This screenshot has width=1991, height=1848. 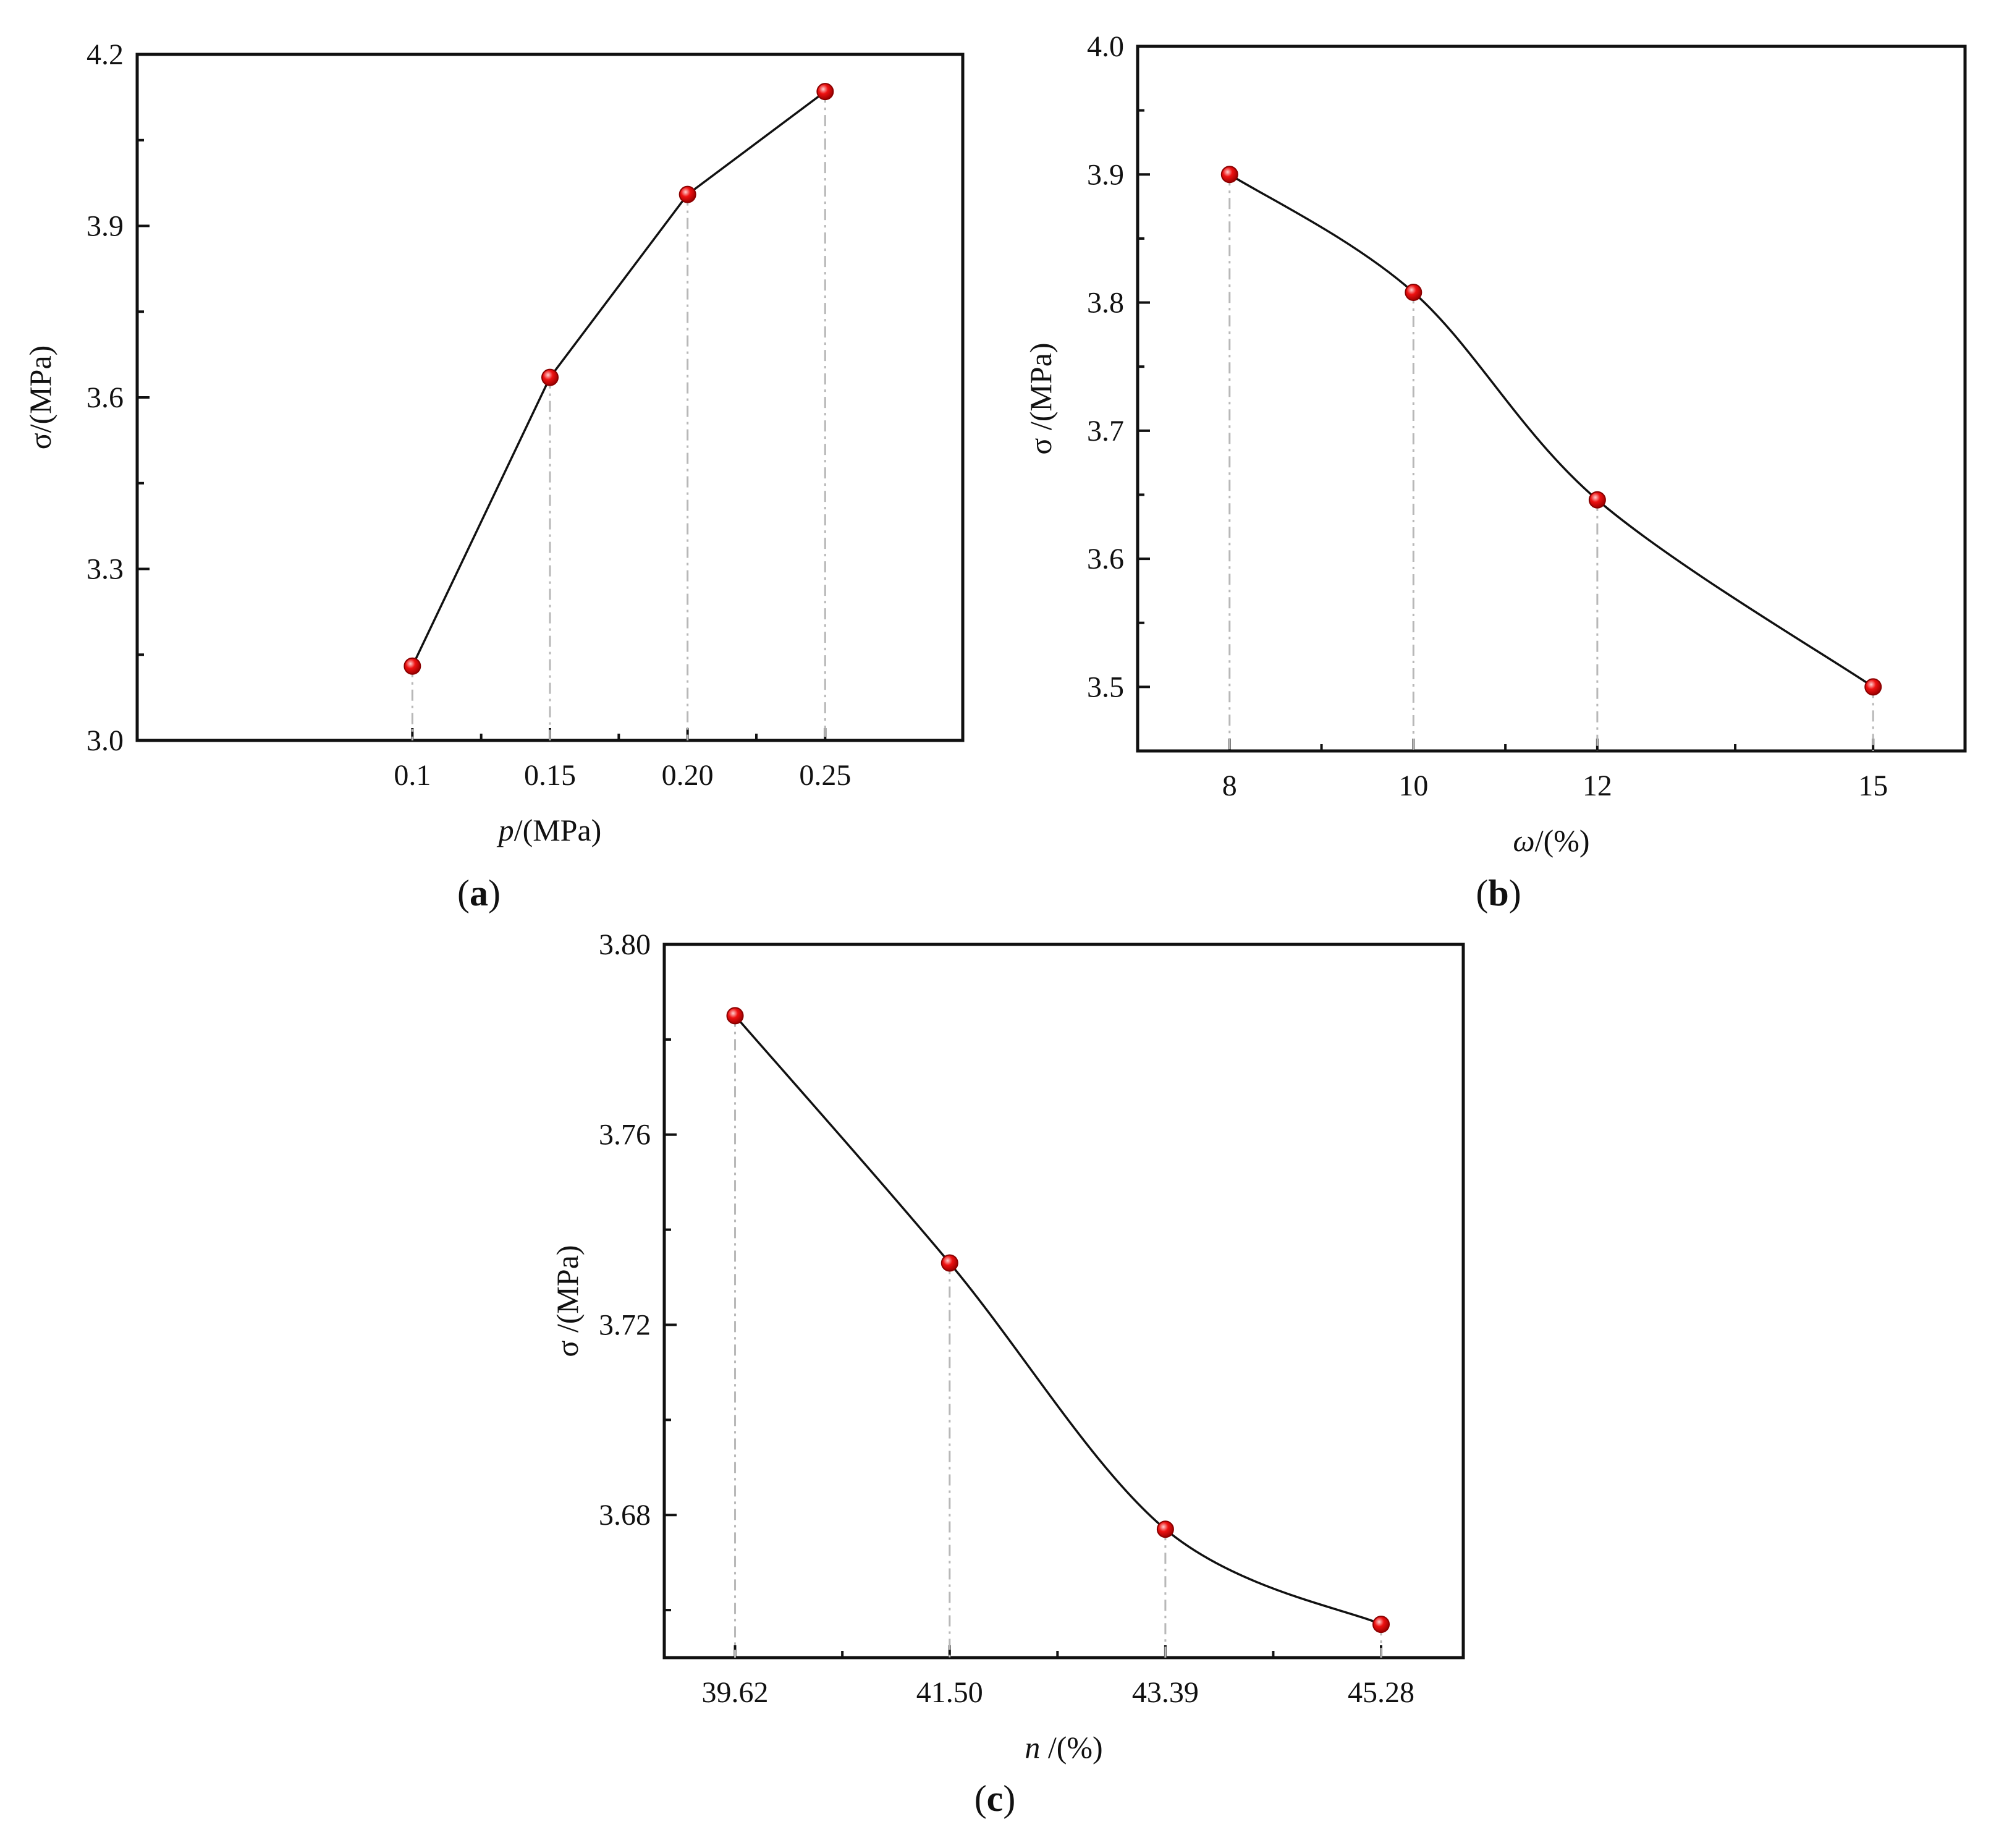 I want to click on x-tick-label: 0.15, so click(x=550, y=775).